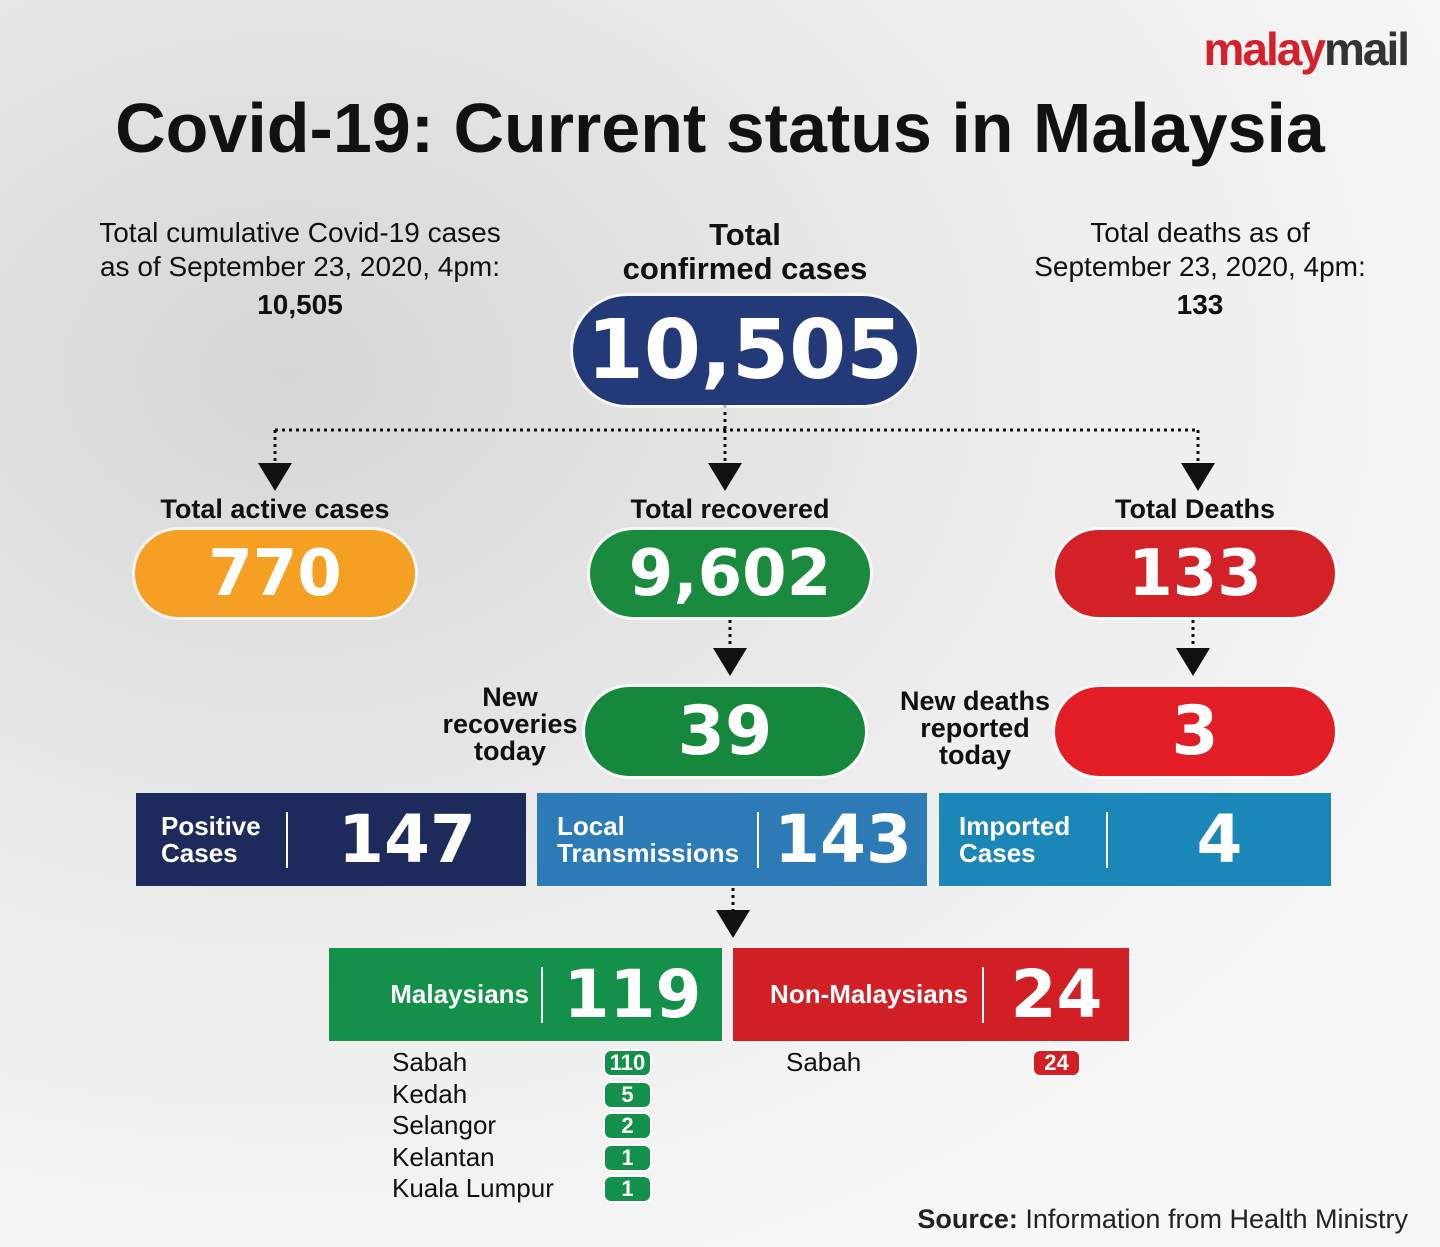 The width and height of the screenshot is (1440, 1247). I want to click on source-label: Source:, so click(967, 1219).